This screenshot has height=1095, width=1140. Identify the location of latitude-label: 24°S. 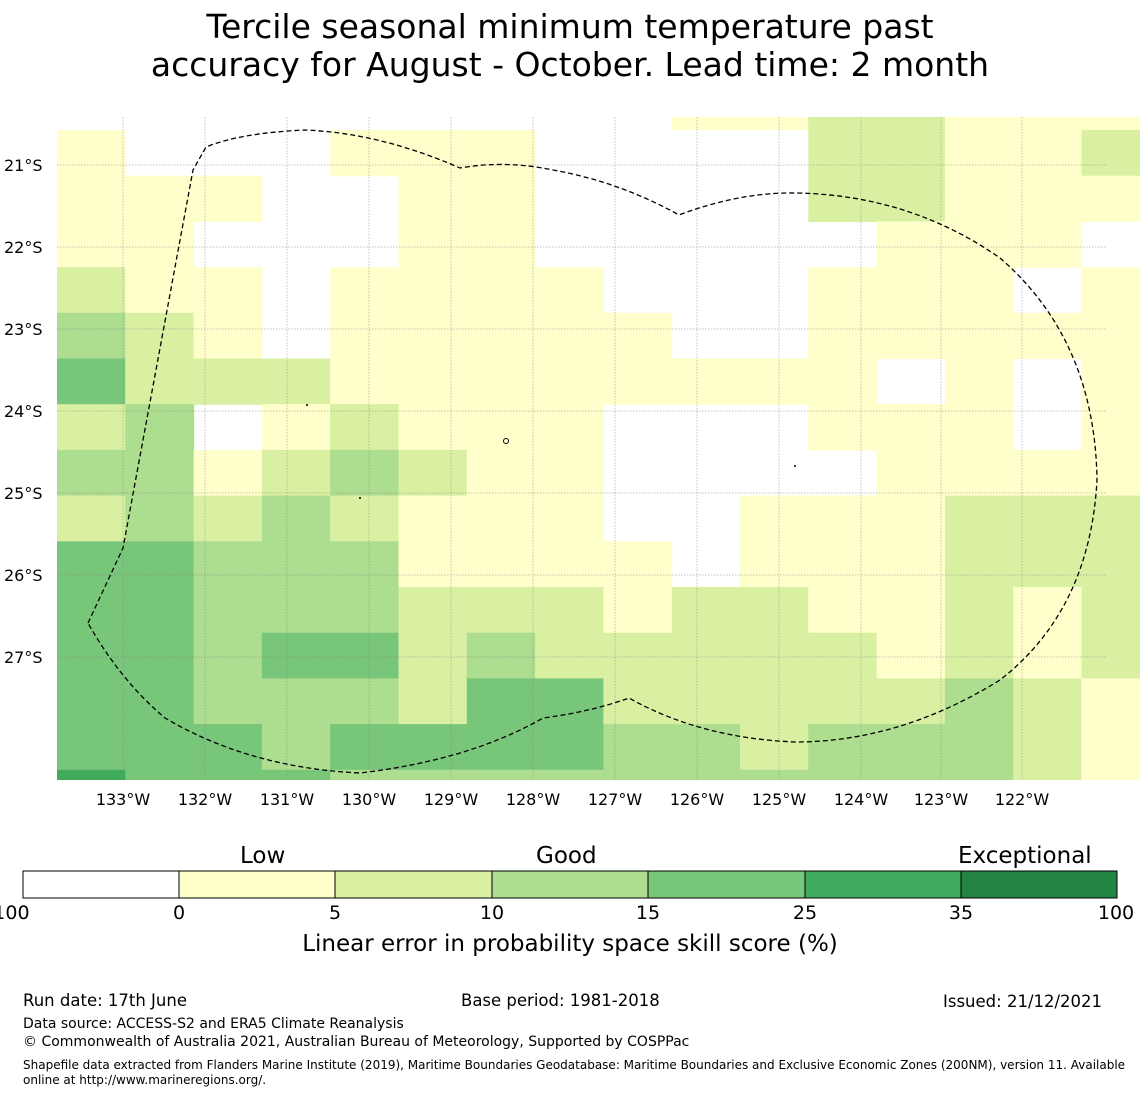
(23, 411).